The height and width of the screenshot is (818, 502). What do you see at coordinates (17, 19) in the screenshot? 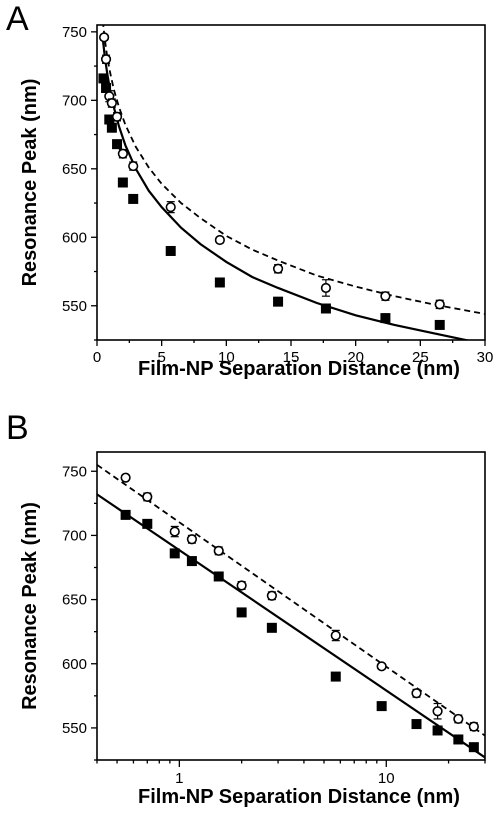
I see `panel-a-letter: A` at bounding box center [17, 19].